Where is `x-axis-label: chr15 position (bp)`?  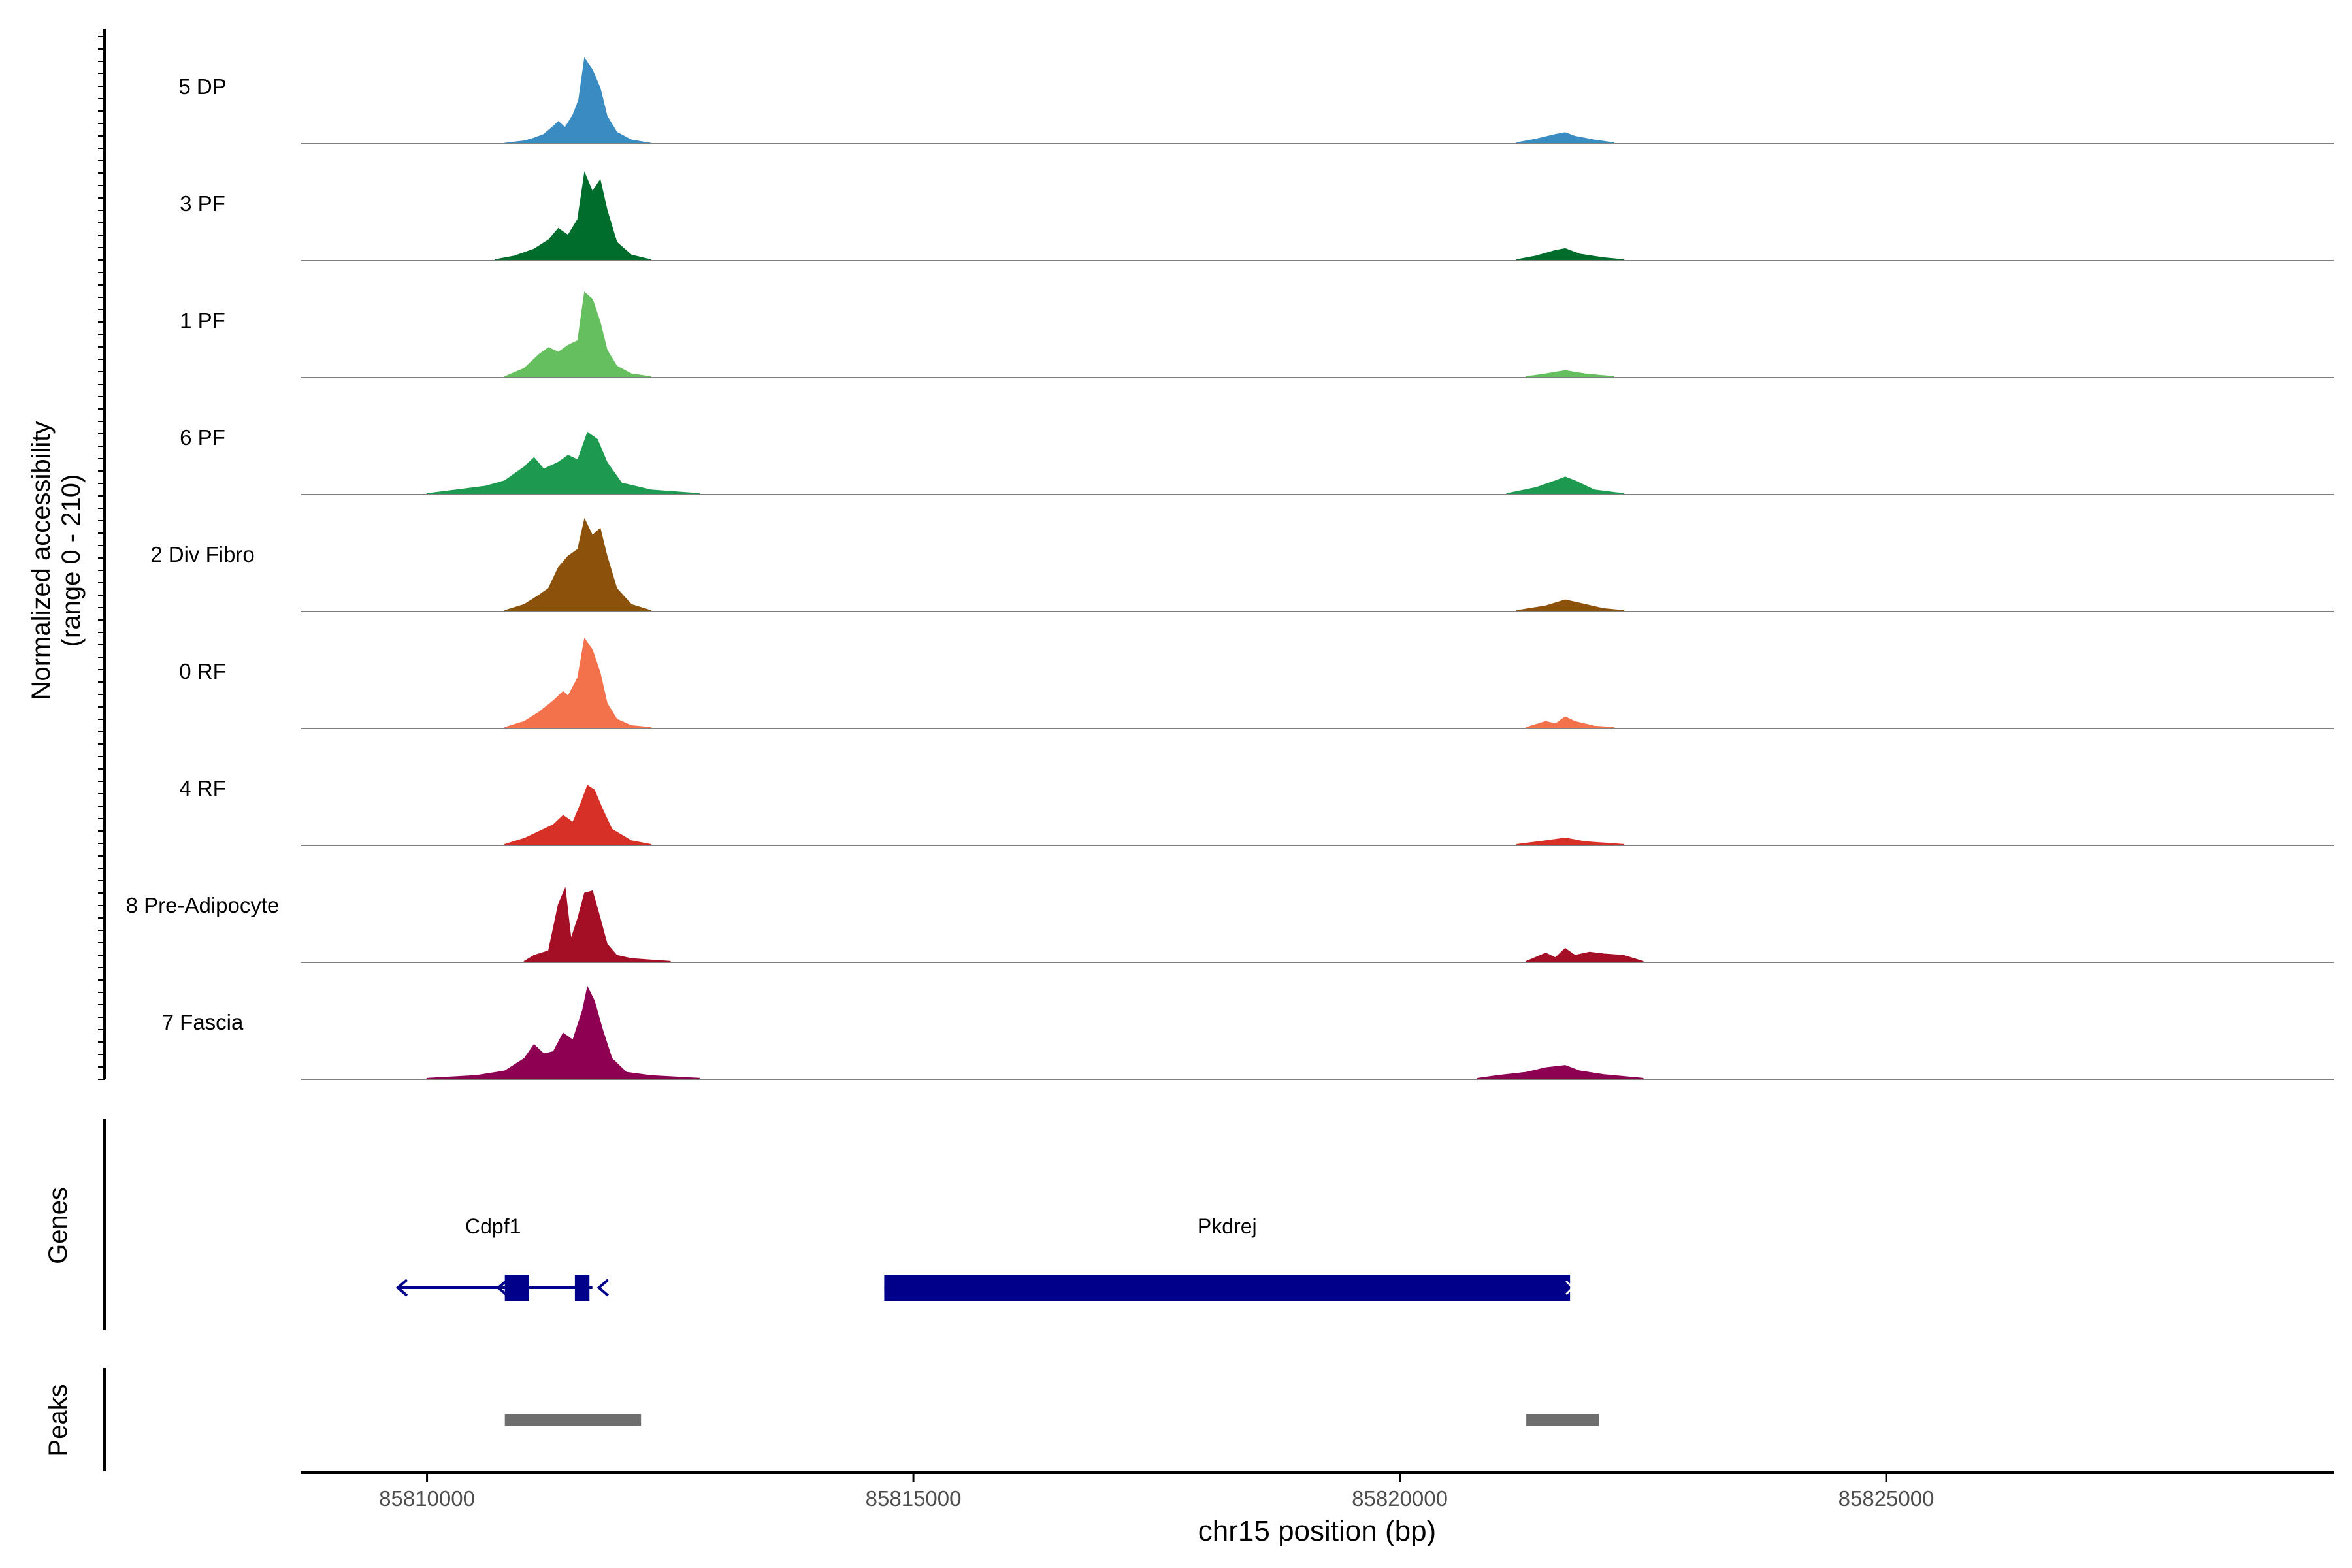 x-axis-label: chr15 position (bp) is located at coordinates (1317, 1531).